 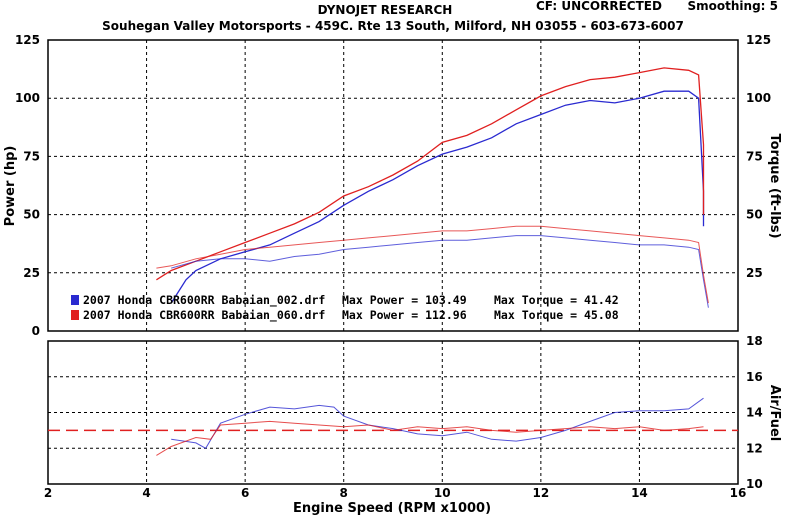 What do you see at coordinates (31, 156) in the screenshot?
I see `power-tick-label: 75` at bounding box center [31, 156].